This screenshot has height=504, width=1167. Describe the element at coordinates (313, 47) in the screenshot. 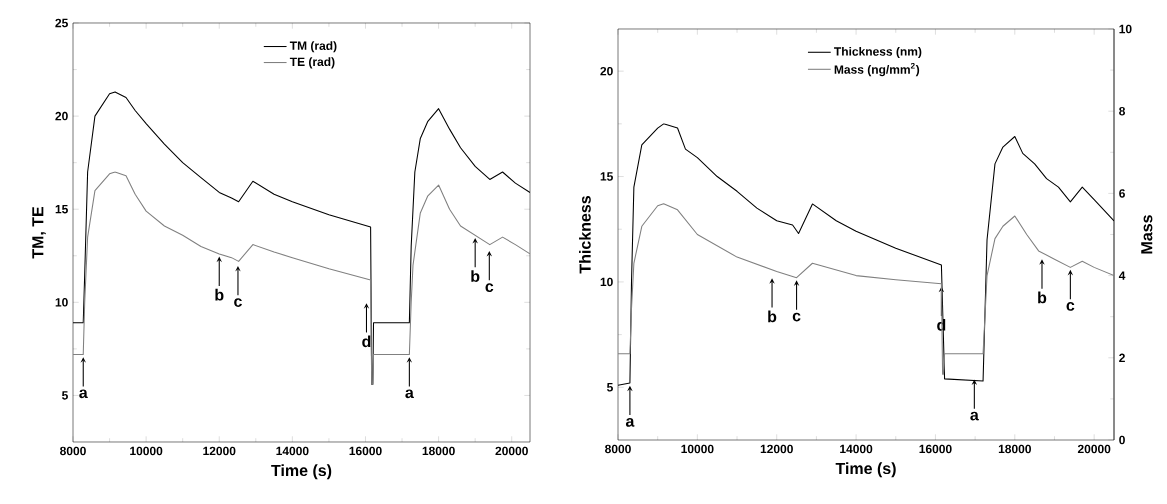

I see `legend-label: TM (rad)` at that location.